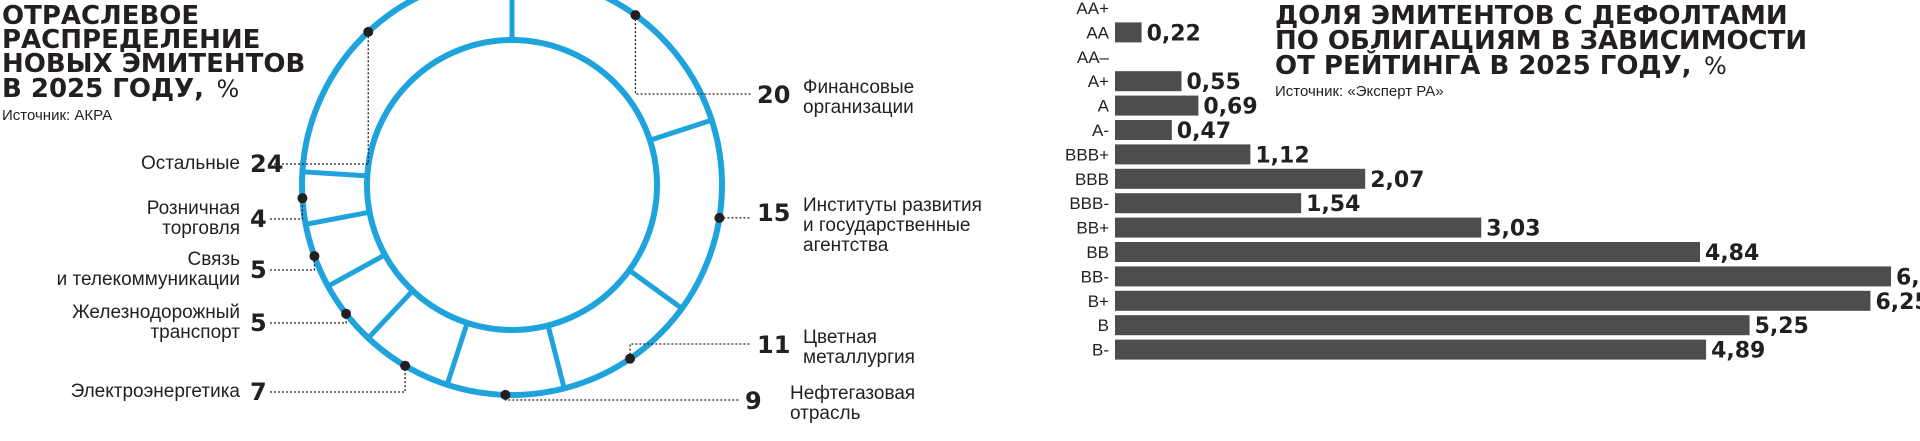 The width and height of the screenshot is (1920, 441). What do you see at coordinates (1097, 32) in the screenshot?
I see `bar-category-label: AA` at bounding box center [1097, 32].